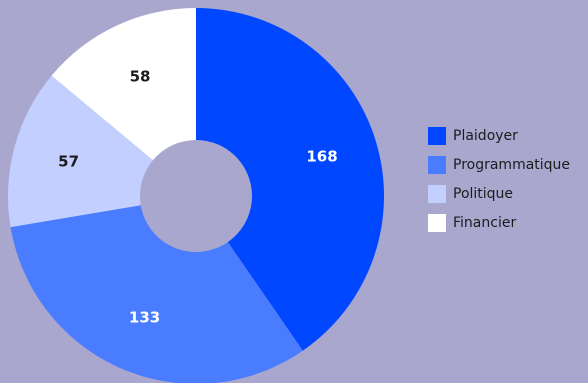  Describe the element at coordinates (140, 76) in the screenshot. I see `slice-value-label: 58` at that location.